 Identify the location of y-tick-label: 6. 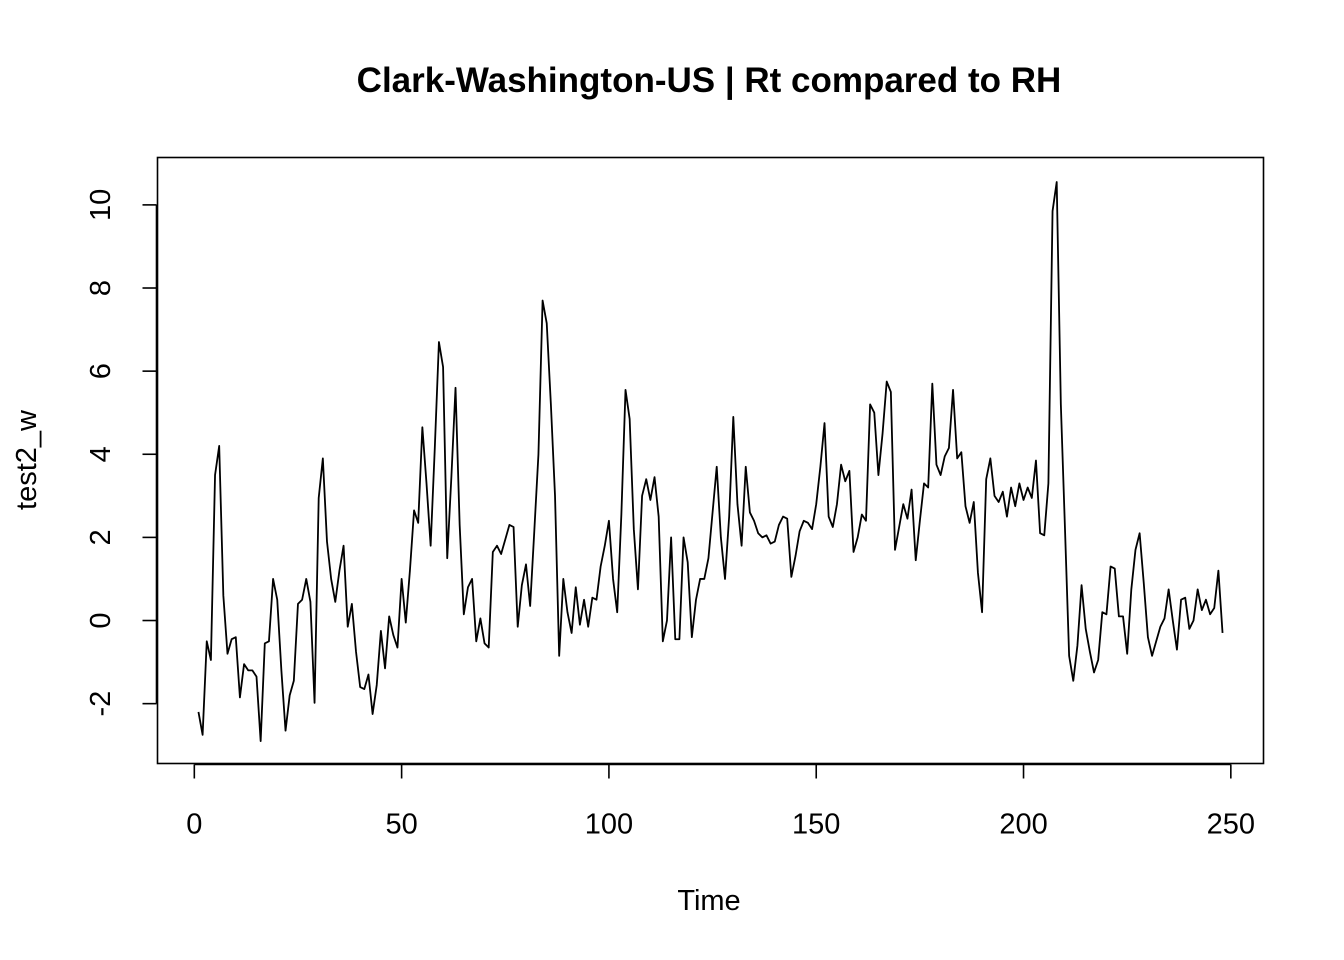
(101, 371).